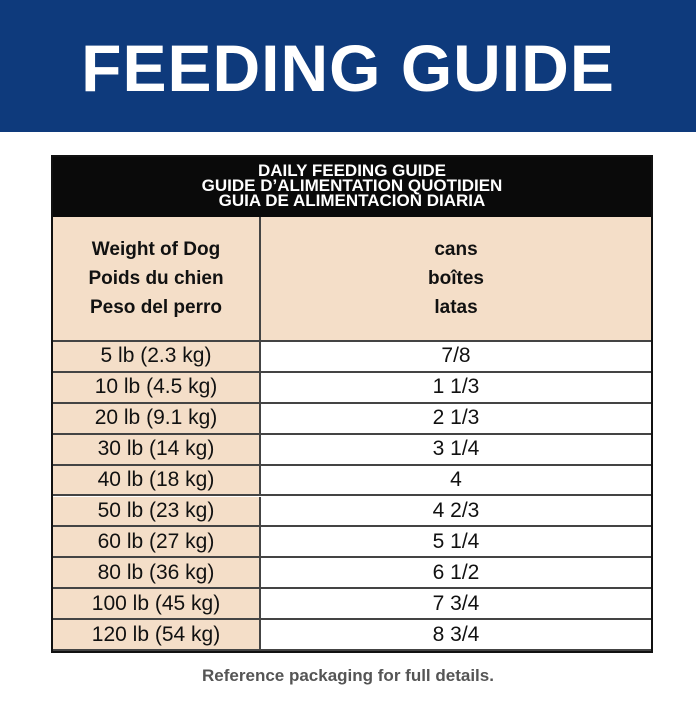 This screenshot has height=705, width=696. Describe the element at coordinates (157, 450) in the screenshot. I see `table-cell: 30 lb (14 kg)` at that location.